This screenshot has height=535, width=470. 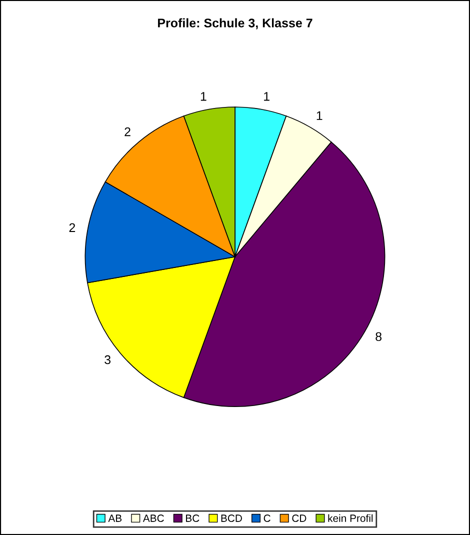 I want to click on legend-label: BC, so click(x=193, y=518).